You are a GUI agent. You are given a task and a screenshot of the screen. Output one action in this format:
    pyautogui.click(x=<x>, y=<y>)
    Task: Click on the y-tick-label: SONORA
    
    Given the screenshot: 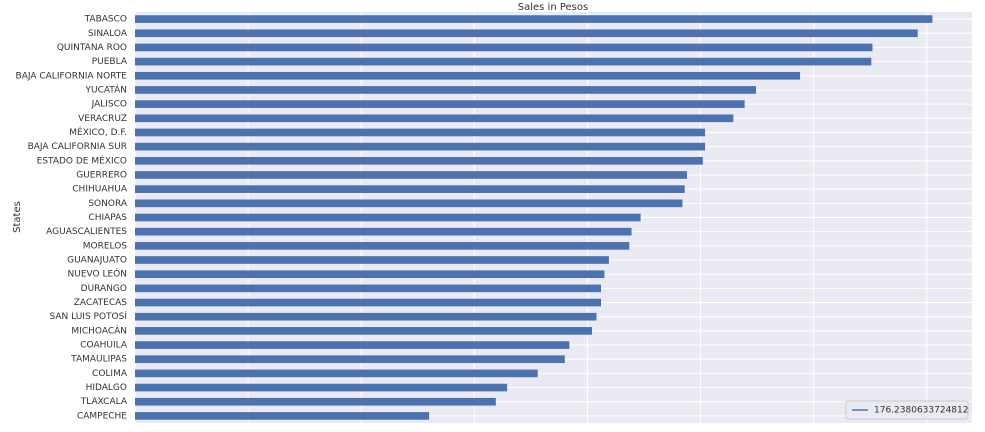 What is the action you would take?
    pyautogui.click(x=108, y=204)
    